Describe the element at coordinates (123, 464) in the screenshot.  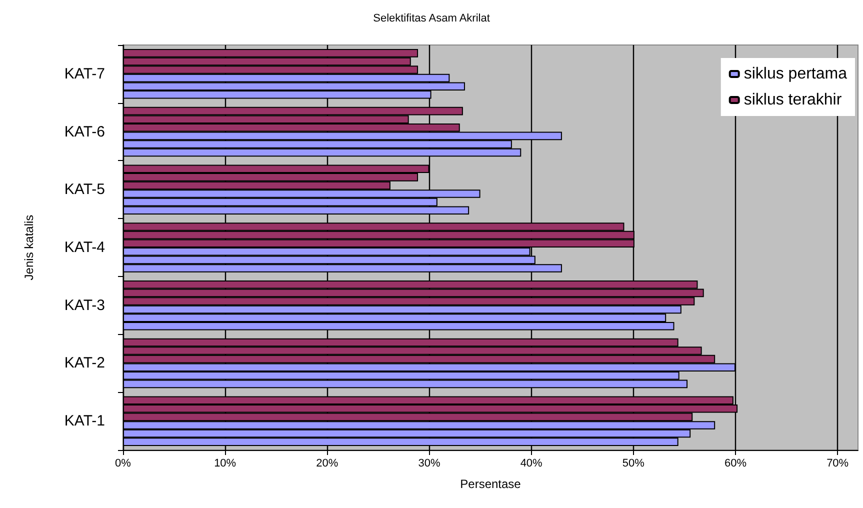
I see `x-tick-label: 0%` at that location.